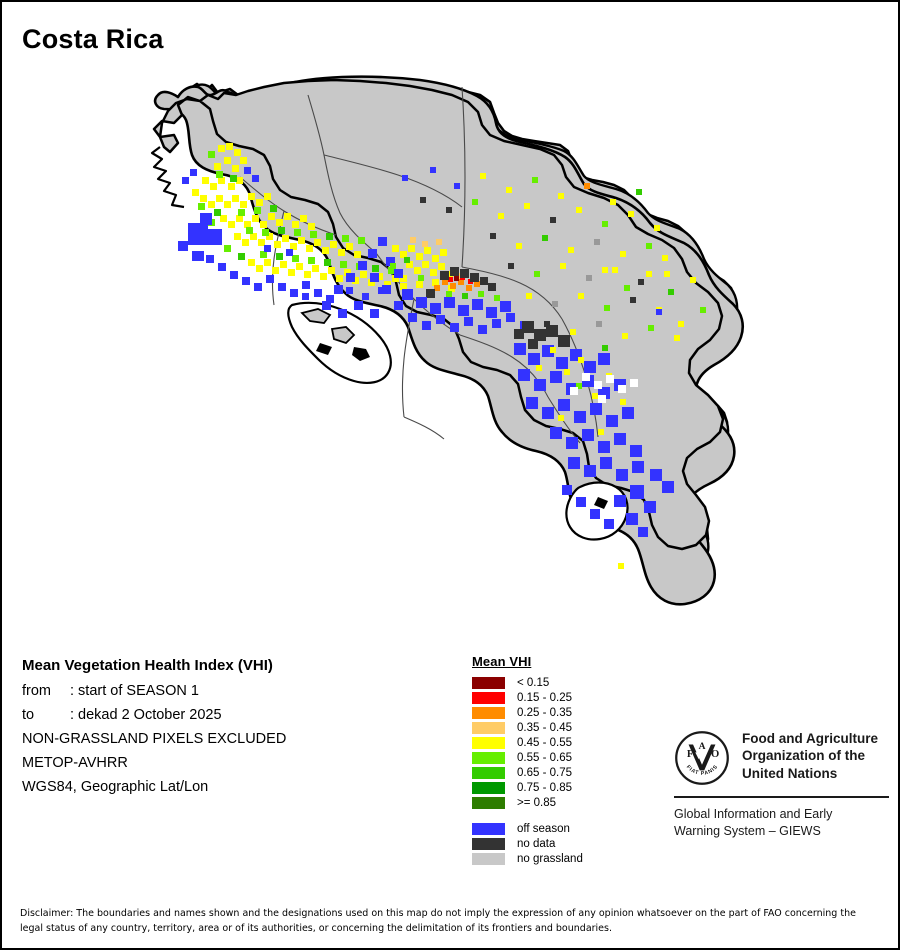 This screenshot has height=950, width=900. I want to click on legend-spacer, so click(527, 815).